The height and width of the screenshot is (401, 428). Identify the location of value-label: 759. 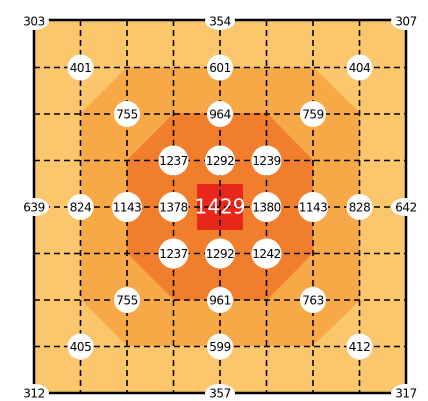
(312, 115).